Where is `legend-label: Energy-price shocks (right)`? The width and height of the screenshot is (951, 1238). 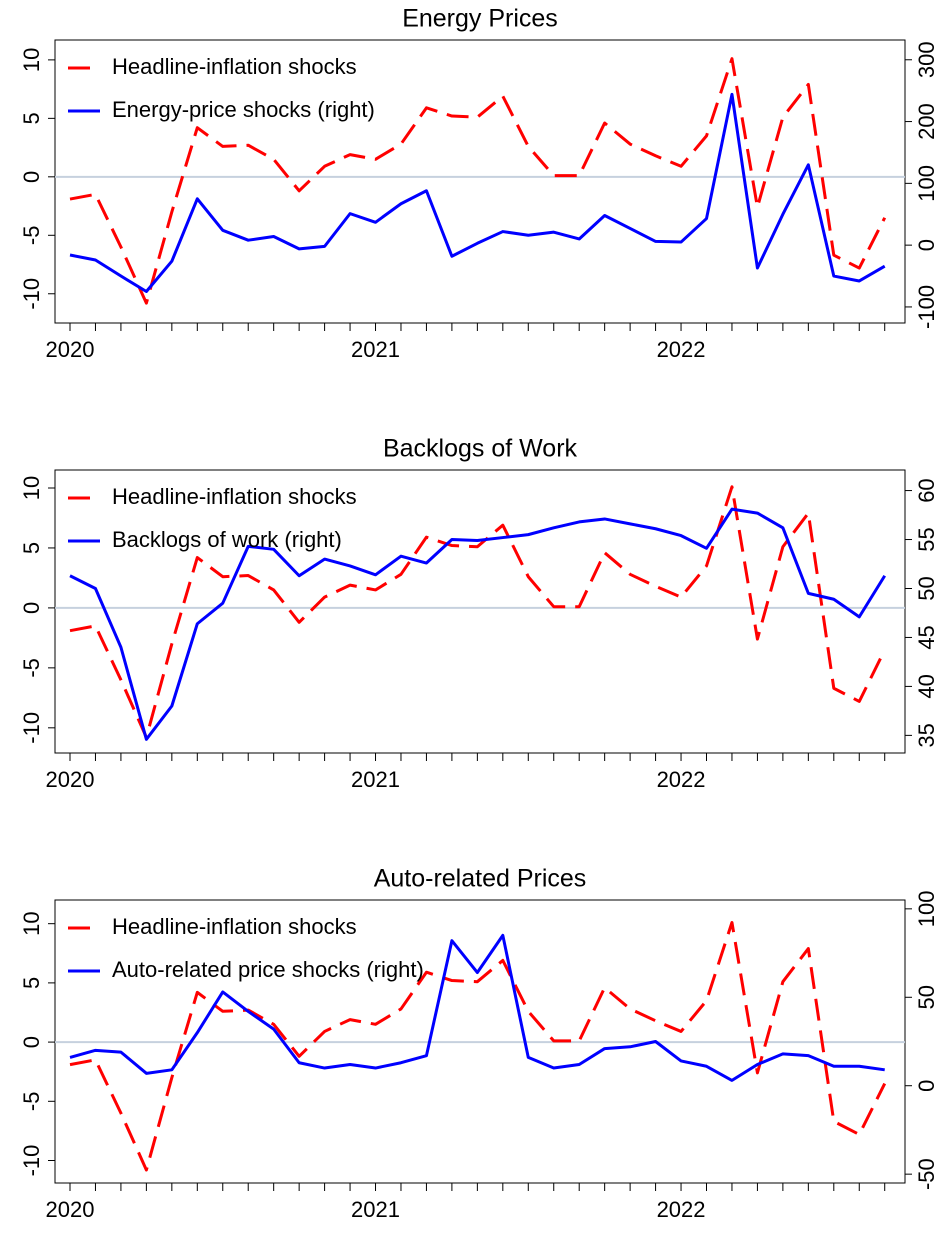
legend-label: Energy-price shocks (right) is located at coordinates (243, 109).